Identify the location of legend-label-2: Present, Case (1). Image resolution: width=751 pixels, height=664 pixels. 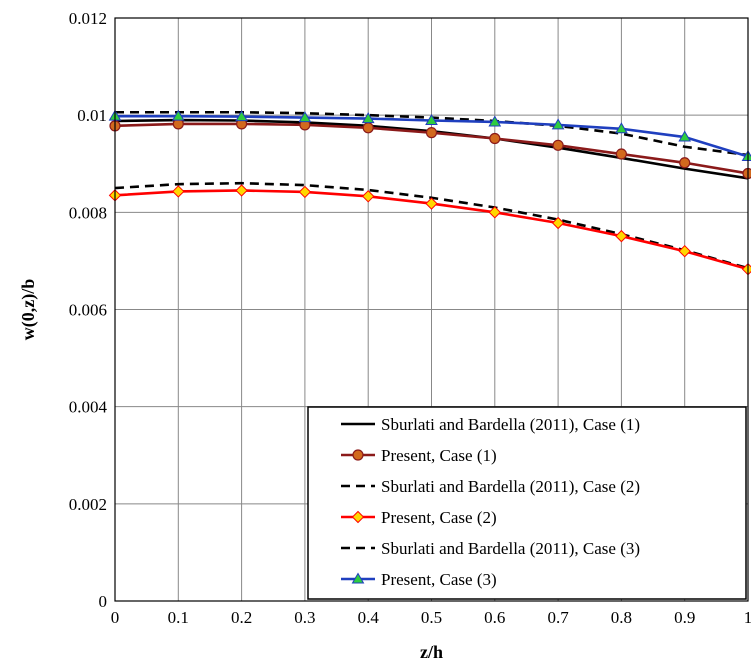
(439, 455).